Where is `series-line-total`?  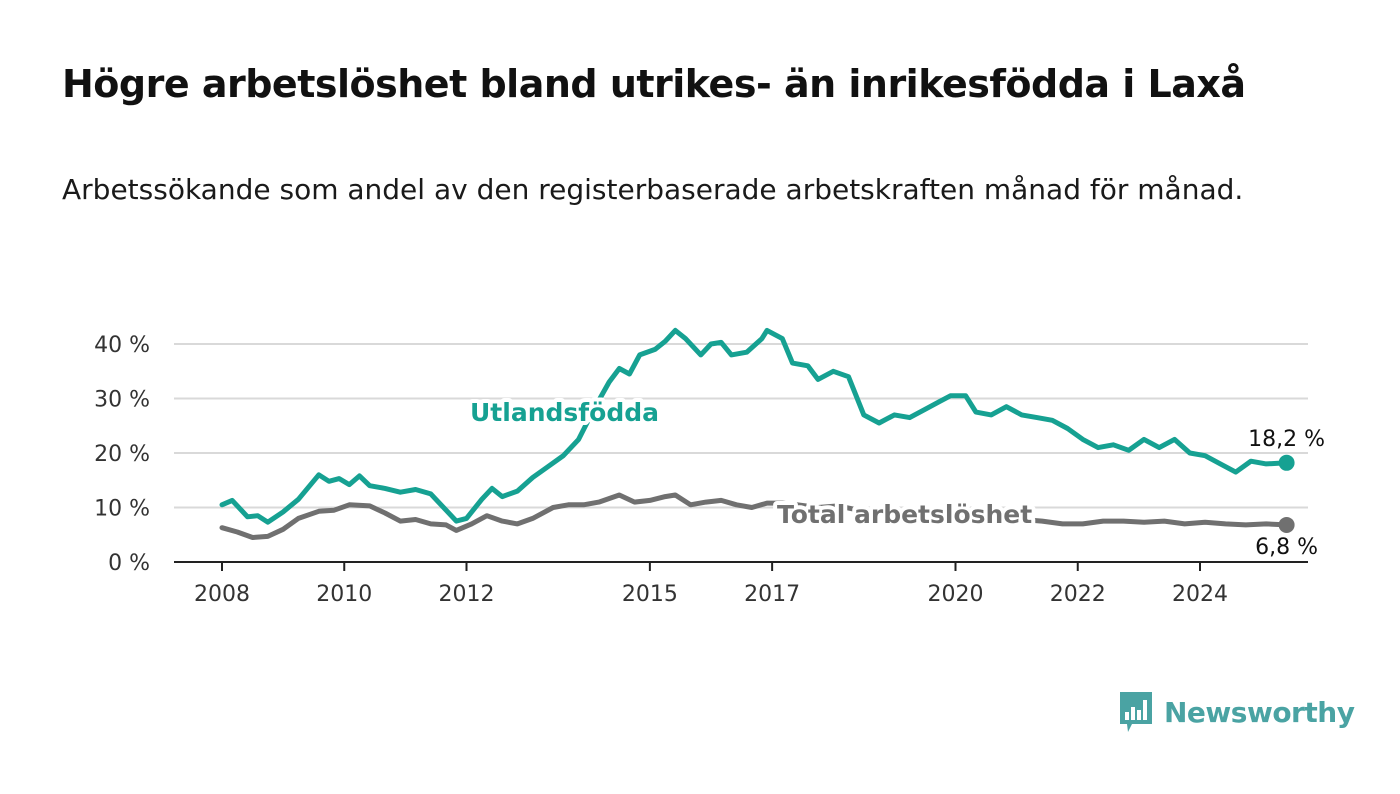
series-line-total is located at coordinates (754, 516).